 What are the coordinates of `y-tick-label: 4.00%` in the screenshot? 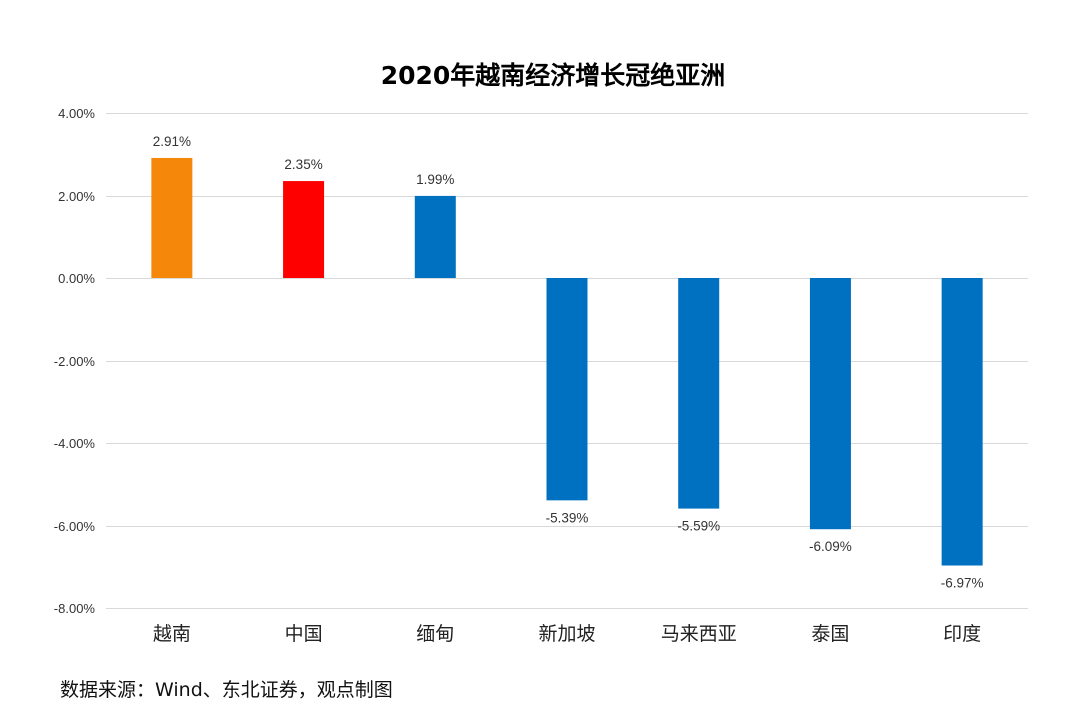 It's located at (76, 113).